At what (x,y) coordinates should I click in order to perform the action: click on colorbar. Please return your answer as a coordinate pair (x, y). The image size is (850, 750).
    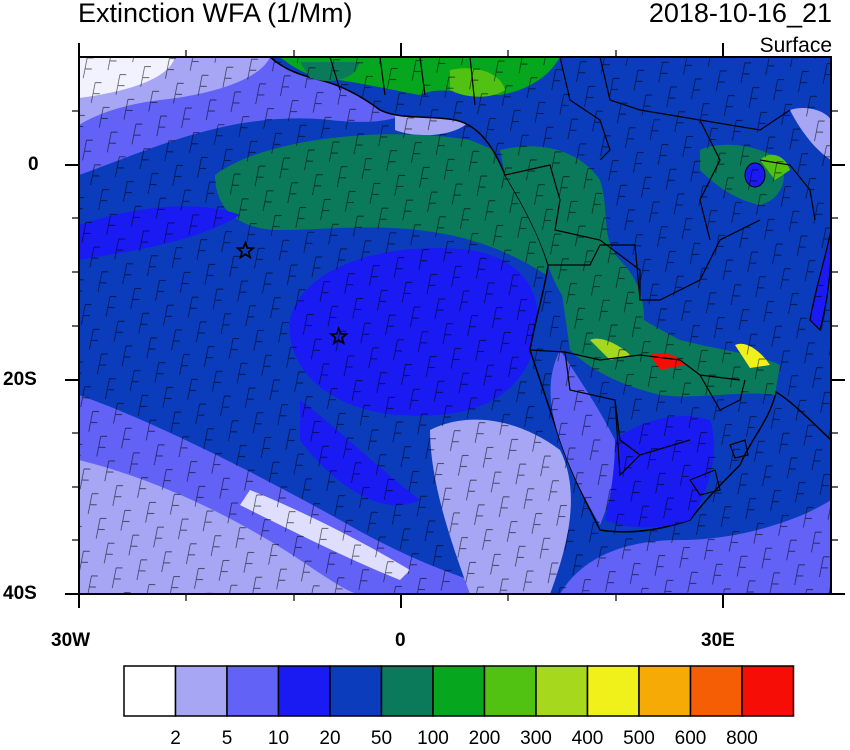
    Looking at the image, I should click on (459, 691).